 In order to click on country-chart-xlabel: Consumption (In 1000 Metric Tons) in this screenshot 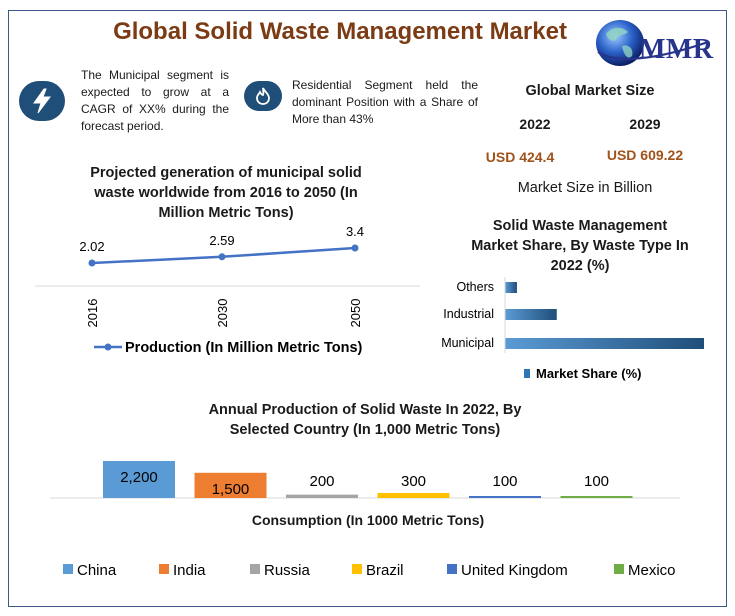, I will do `click(368, 520)`.